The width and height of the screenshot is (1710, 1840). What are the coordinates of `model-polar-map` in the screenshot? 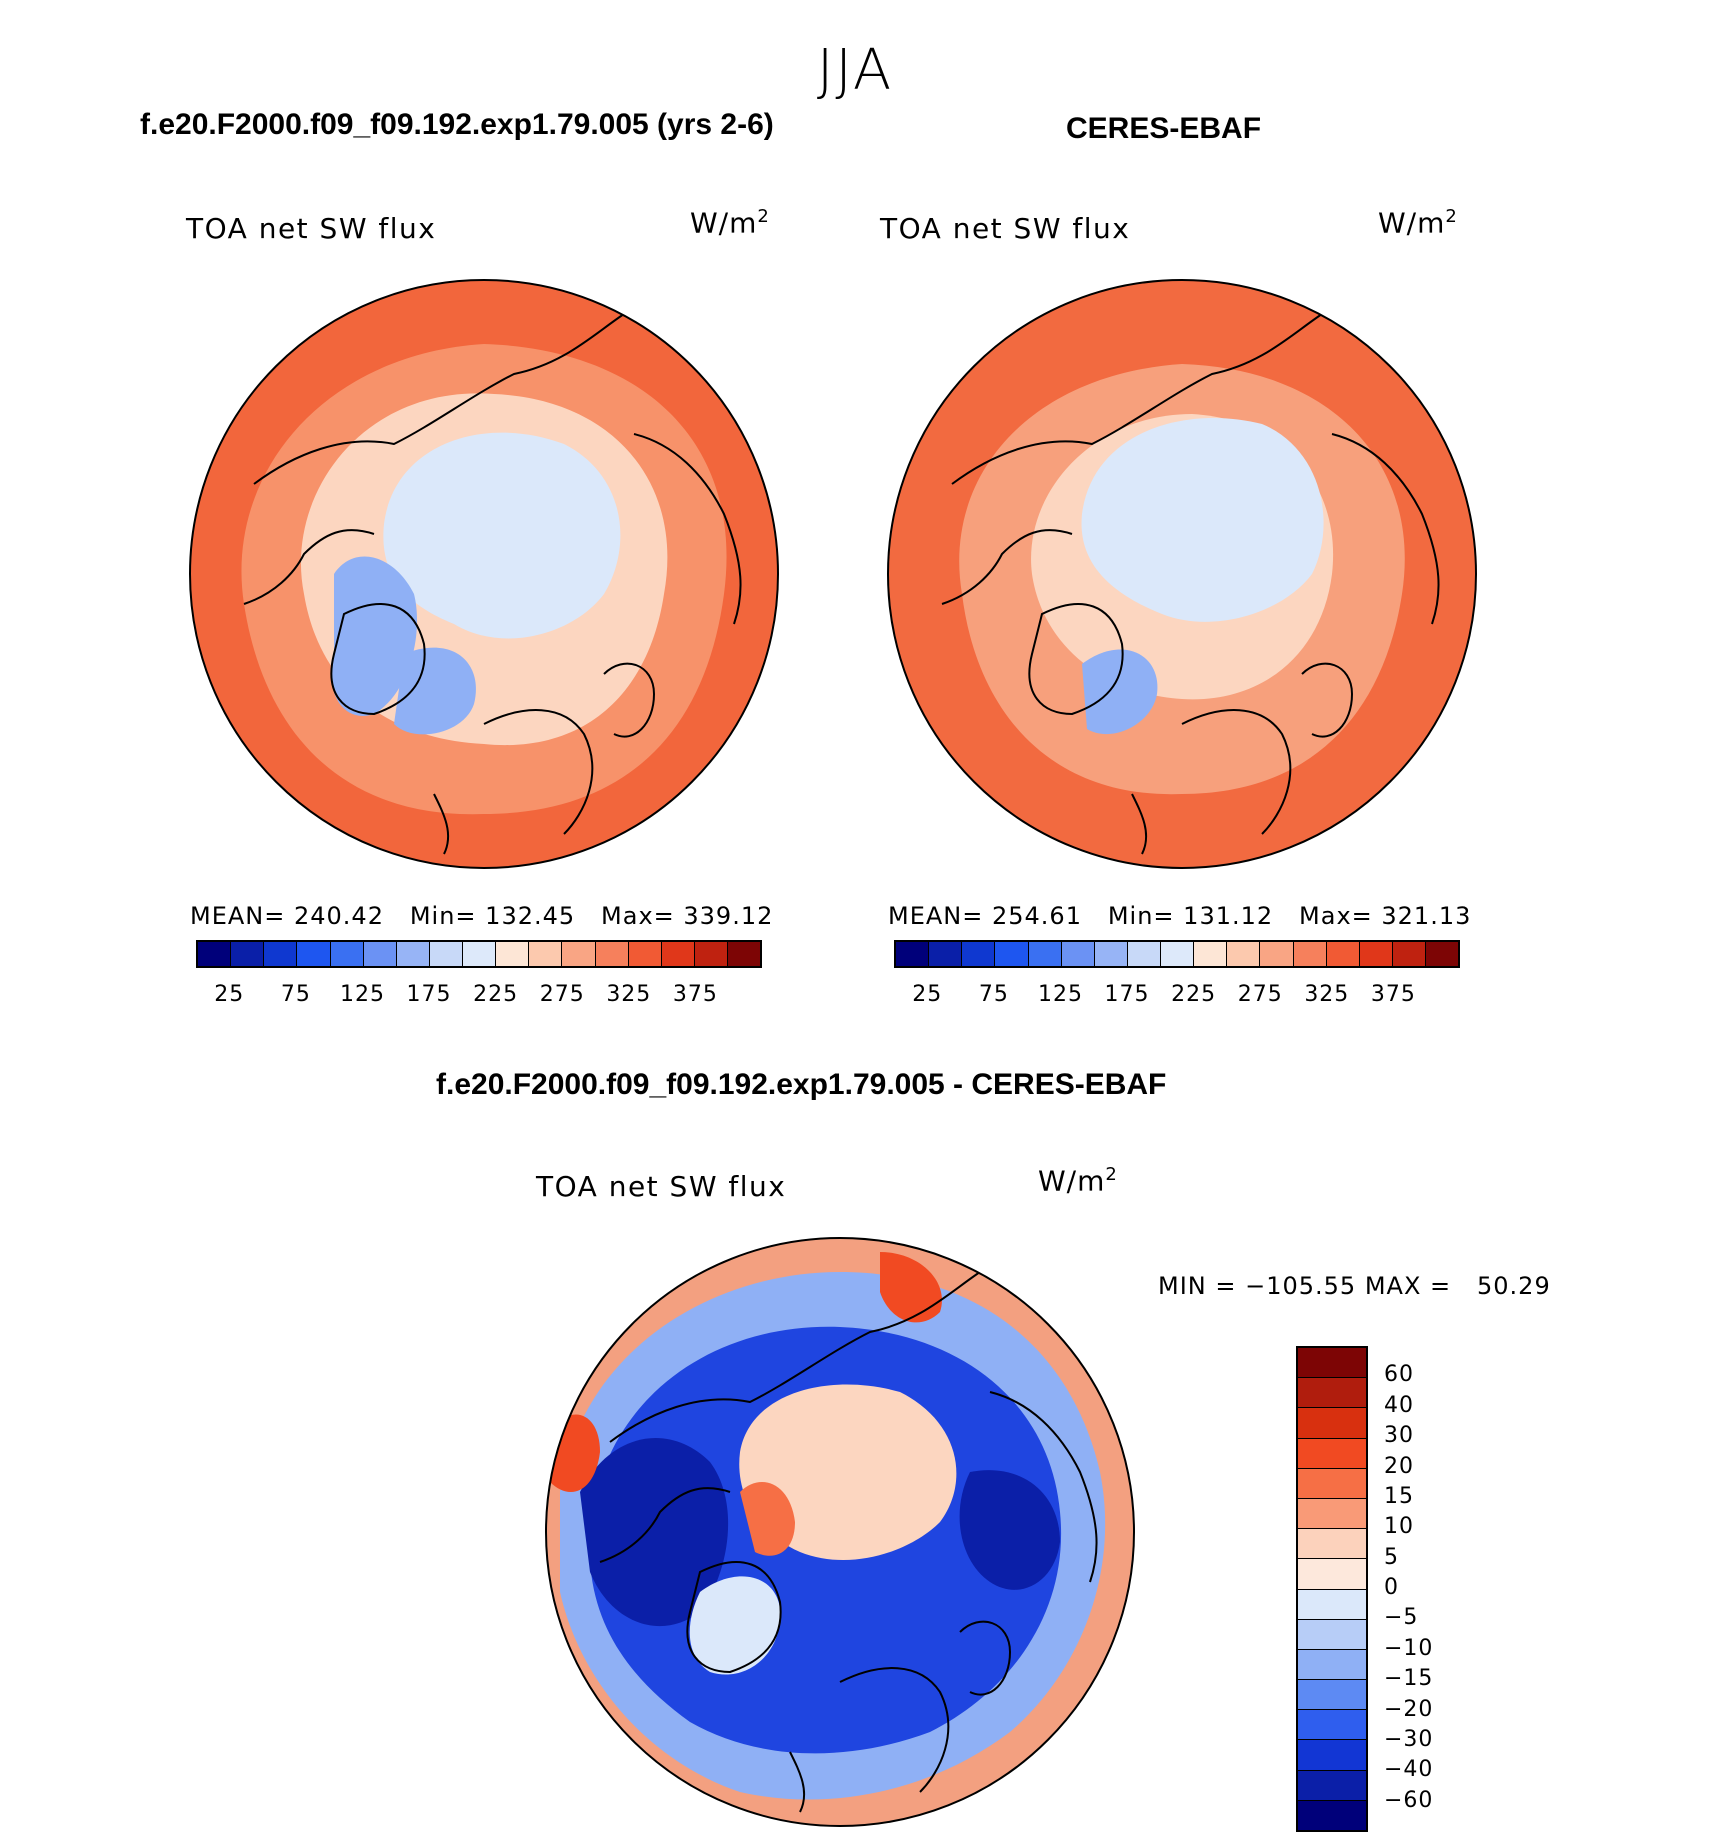 It's located at (484, 574).